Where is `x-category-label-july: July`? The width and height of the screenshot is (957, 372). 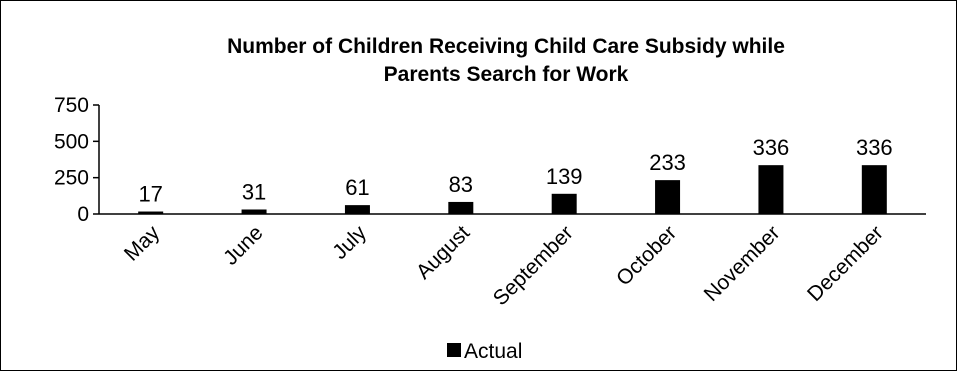 x-category-label-july: July is located at coordinates (349, 242).